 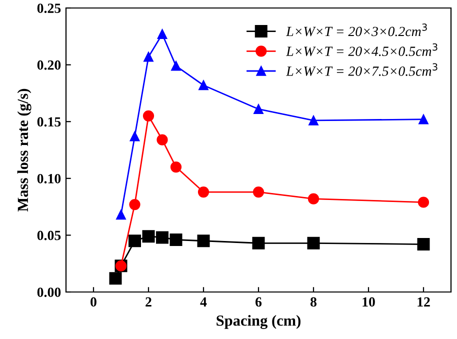 I want to click on y-tick-label: 0.25, so click(x=49, y=9).